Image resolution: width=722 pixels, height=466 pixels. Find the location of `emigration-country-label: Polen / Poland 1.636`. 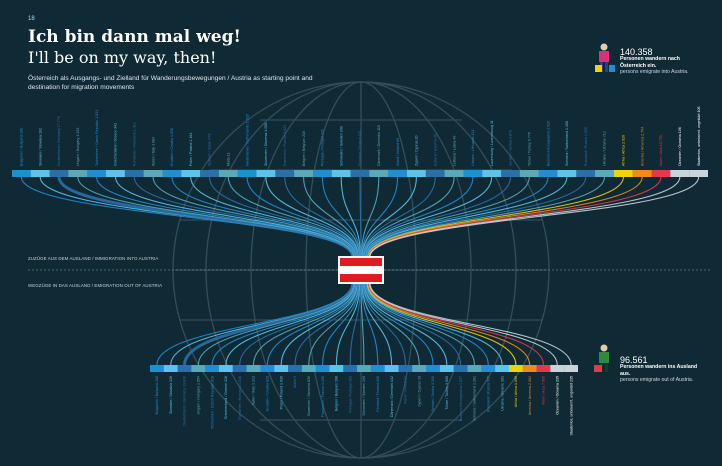

emigration-country-label: Polen / Poland 1.636 is located at coordinates (281, 392).